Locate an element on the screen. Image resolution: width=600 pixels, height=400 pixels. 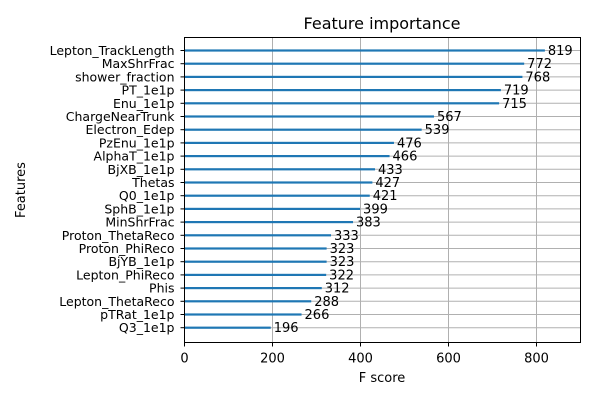
bar-value-label: 772 is located at coordinates (539, 64).